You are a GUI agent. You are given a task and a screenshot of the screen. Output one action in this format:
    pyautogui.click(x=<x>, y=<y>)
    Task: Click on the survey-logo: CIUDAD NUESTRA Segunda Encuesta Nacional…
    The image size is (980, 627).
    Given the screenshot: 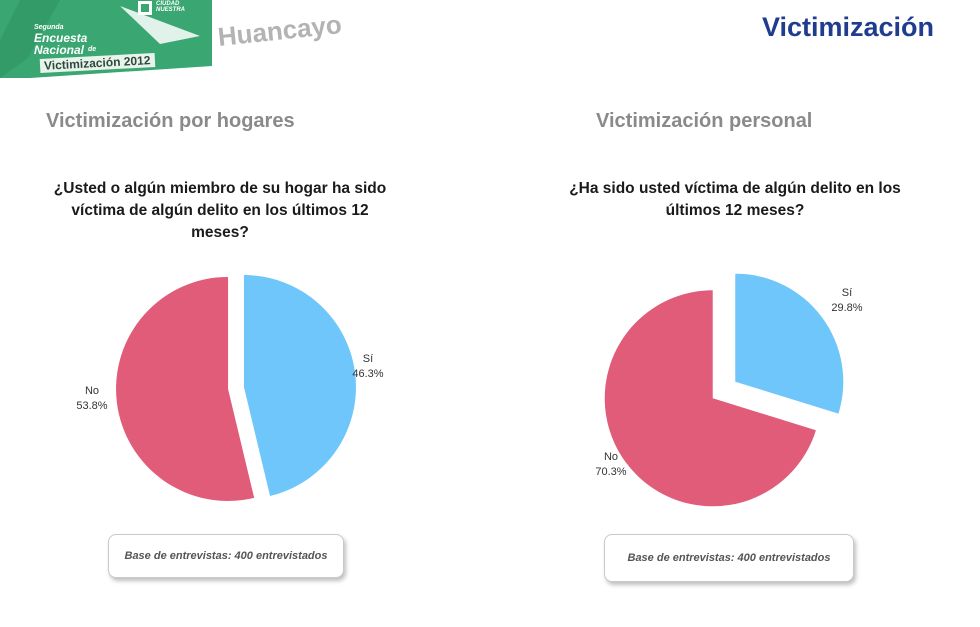 What is the action you would take?
    pyautogui.click(x=106, y=39)
    